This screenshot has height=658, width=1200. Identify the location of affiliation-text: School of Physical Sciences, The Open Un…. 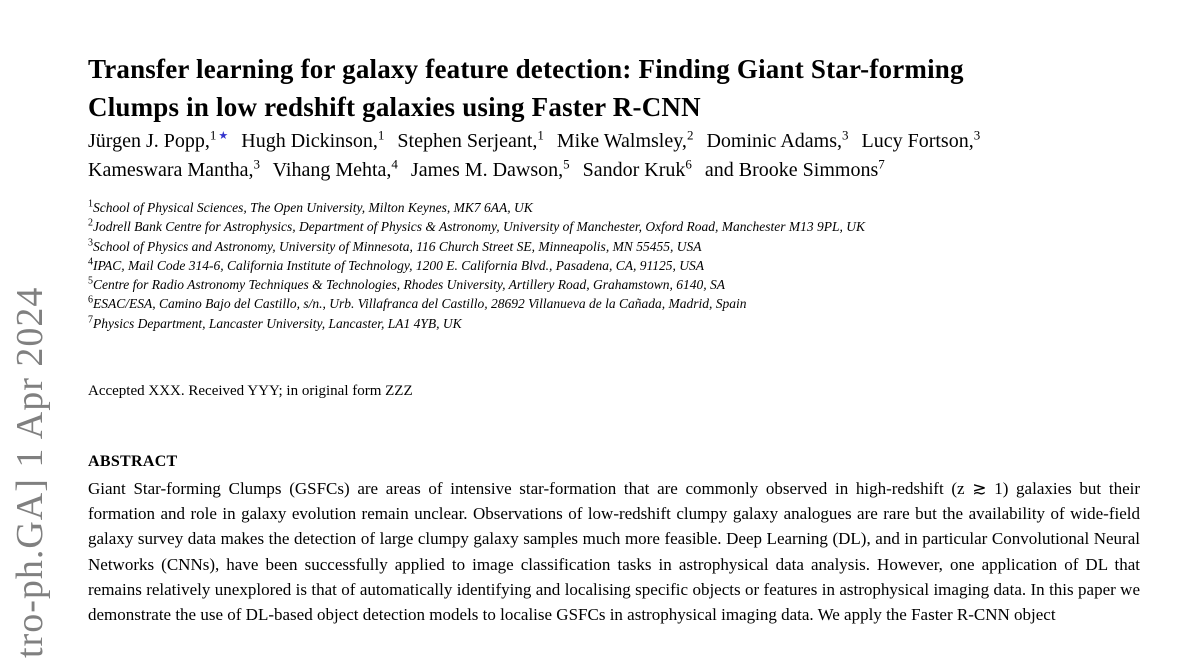
(313, 207).